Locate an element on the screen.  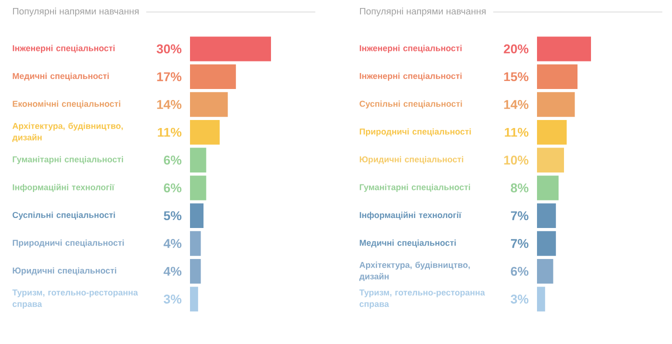
data-label: 15% is located at coordinates (516, 77).